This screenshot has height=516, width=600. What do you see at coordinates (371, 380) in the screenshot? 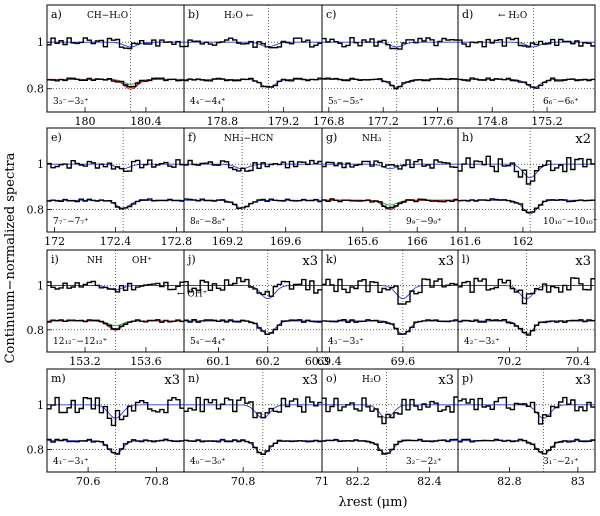
I see `annotation-label: H₂O` at bounding box center [371, 380].